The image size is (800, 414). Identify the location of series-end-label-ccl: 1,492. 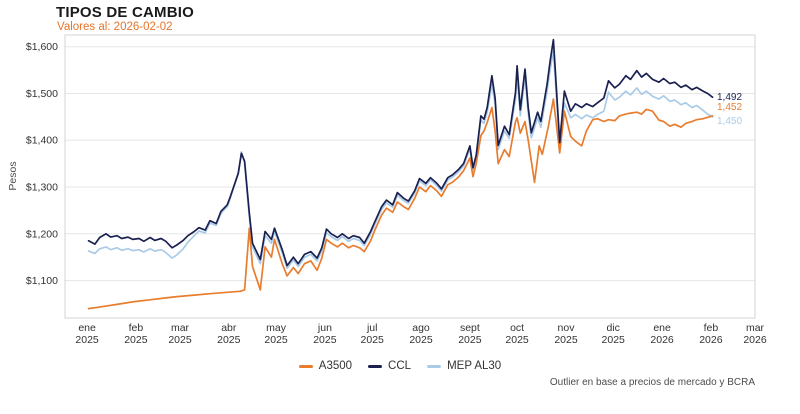
(729, 97).